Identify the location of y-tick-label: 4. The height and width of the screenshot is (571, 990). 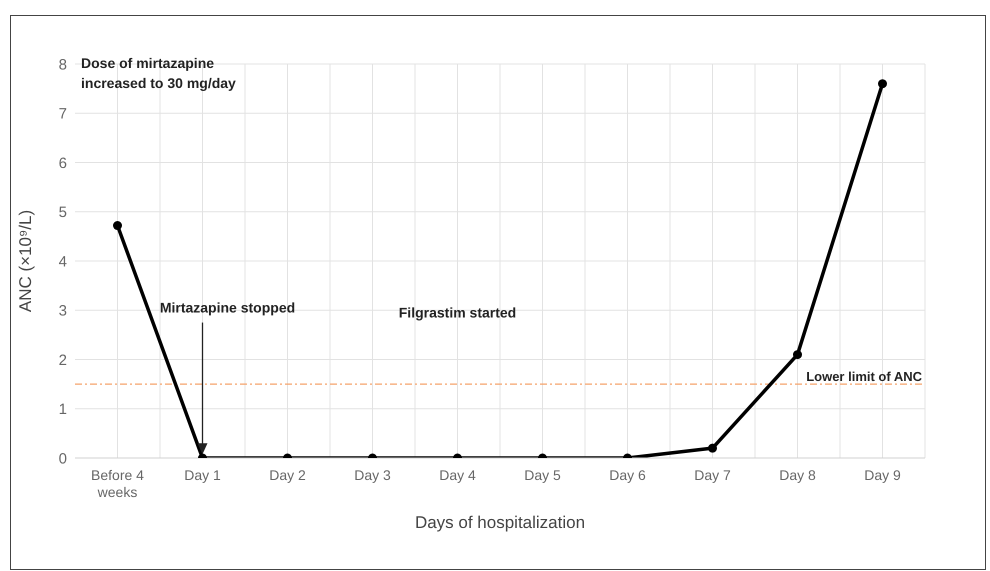
(62, 261).